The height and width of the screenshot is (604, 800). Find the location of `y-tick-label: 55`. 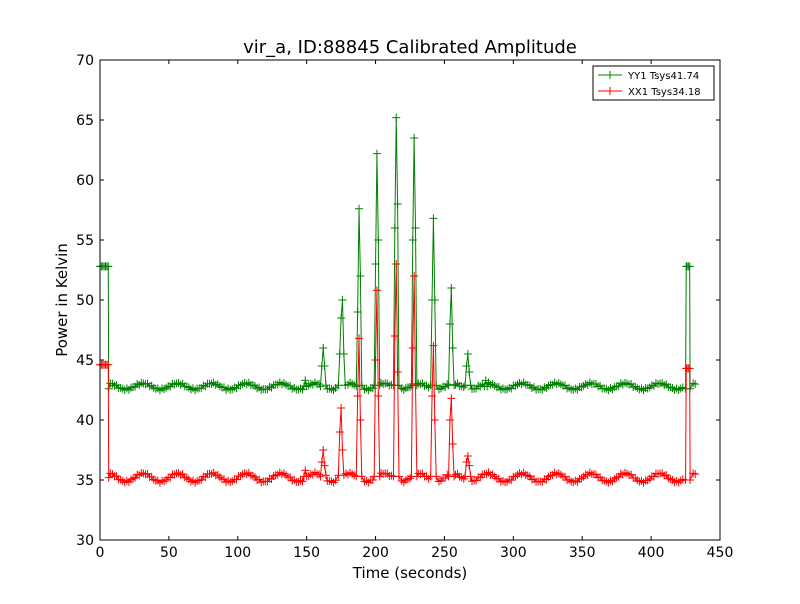

y-tick-label: 55 is located at coordinates (85, 241).